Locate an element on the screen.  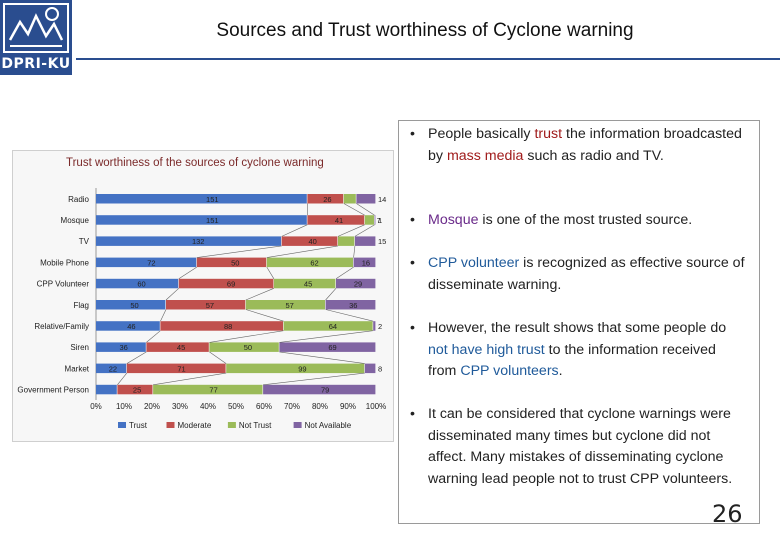
title-divider is located at coordinates (428, 59).